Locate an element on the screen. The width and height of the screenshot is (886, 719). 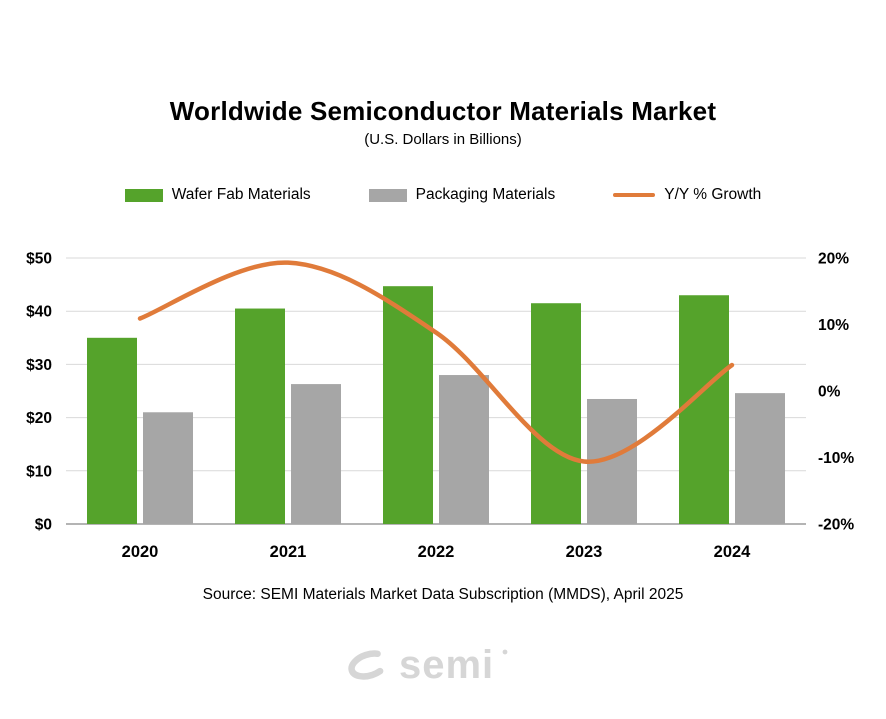
chart-subtitle: (U.S. Dollars in Billions) is located at coordinates (443, 139).